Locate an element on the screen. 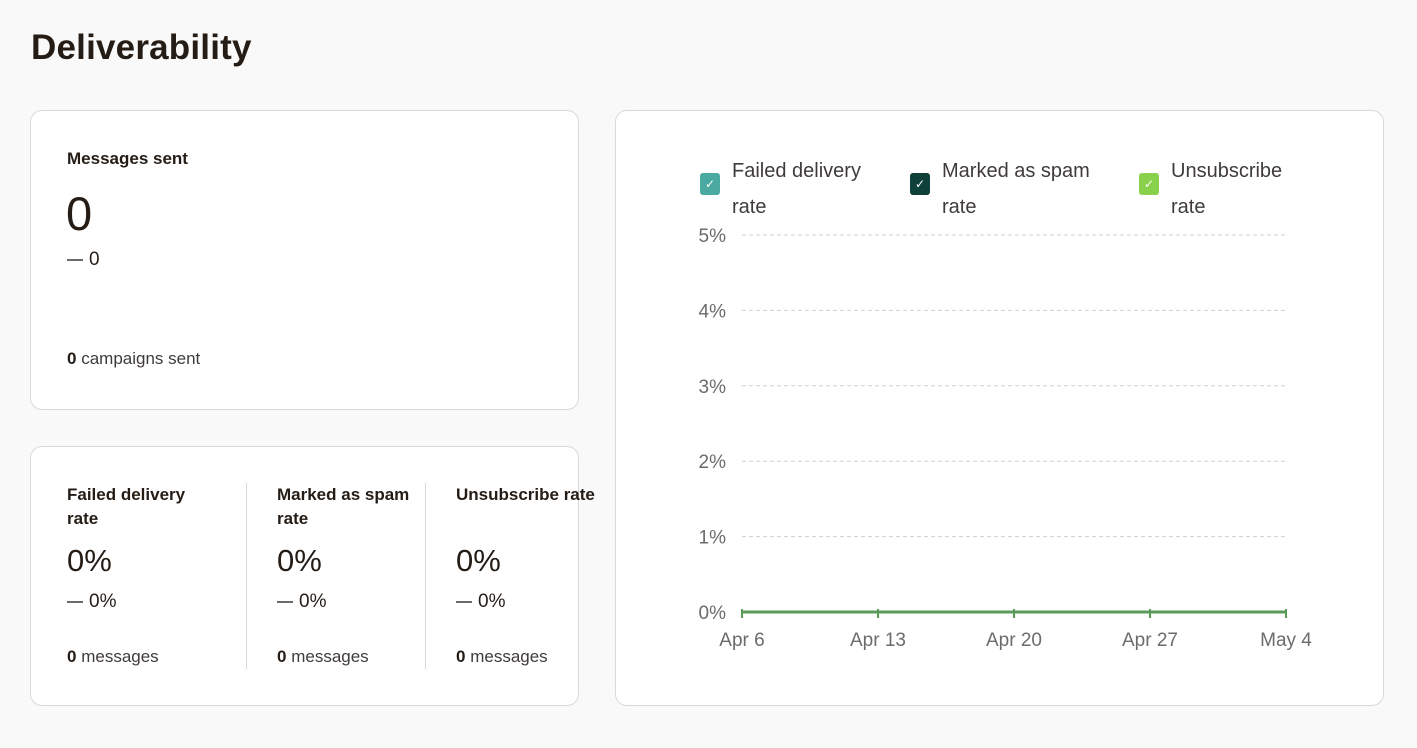 The image size is (1417, 748). campaigns-sent-count: 0 is located at coordinates (72, 358).